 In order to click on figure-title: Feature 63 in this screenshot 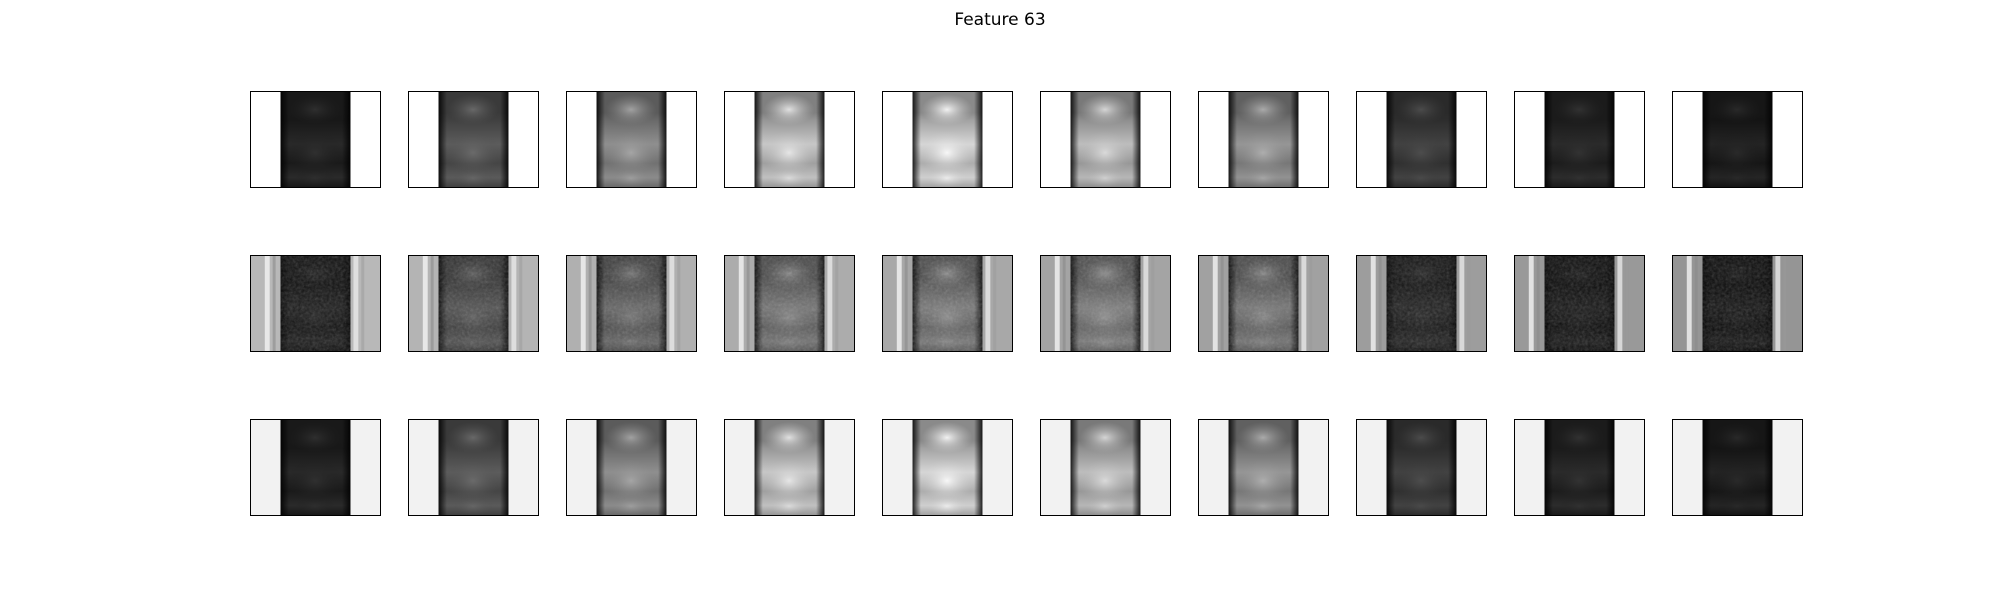, I will do `click(1000, 20)`.